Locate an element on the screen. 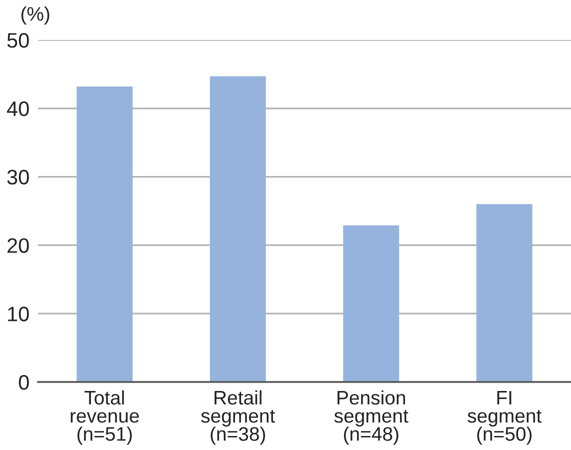 Image resolution: width=571 pixels, height=450 pixels. x-tick-label: Total revenue (n=51) is located at coordinates (104, 417).